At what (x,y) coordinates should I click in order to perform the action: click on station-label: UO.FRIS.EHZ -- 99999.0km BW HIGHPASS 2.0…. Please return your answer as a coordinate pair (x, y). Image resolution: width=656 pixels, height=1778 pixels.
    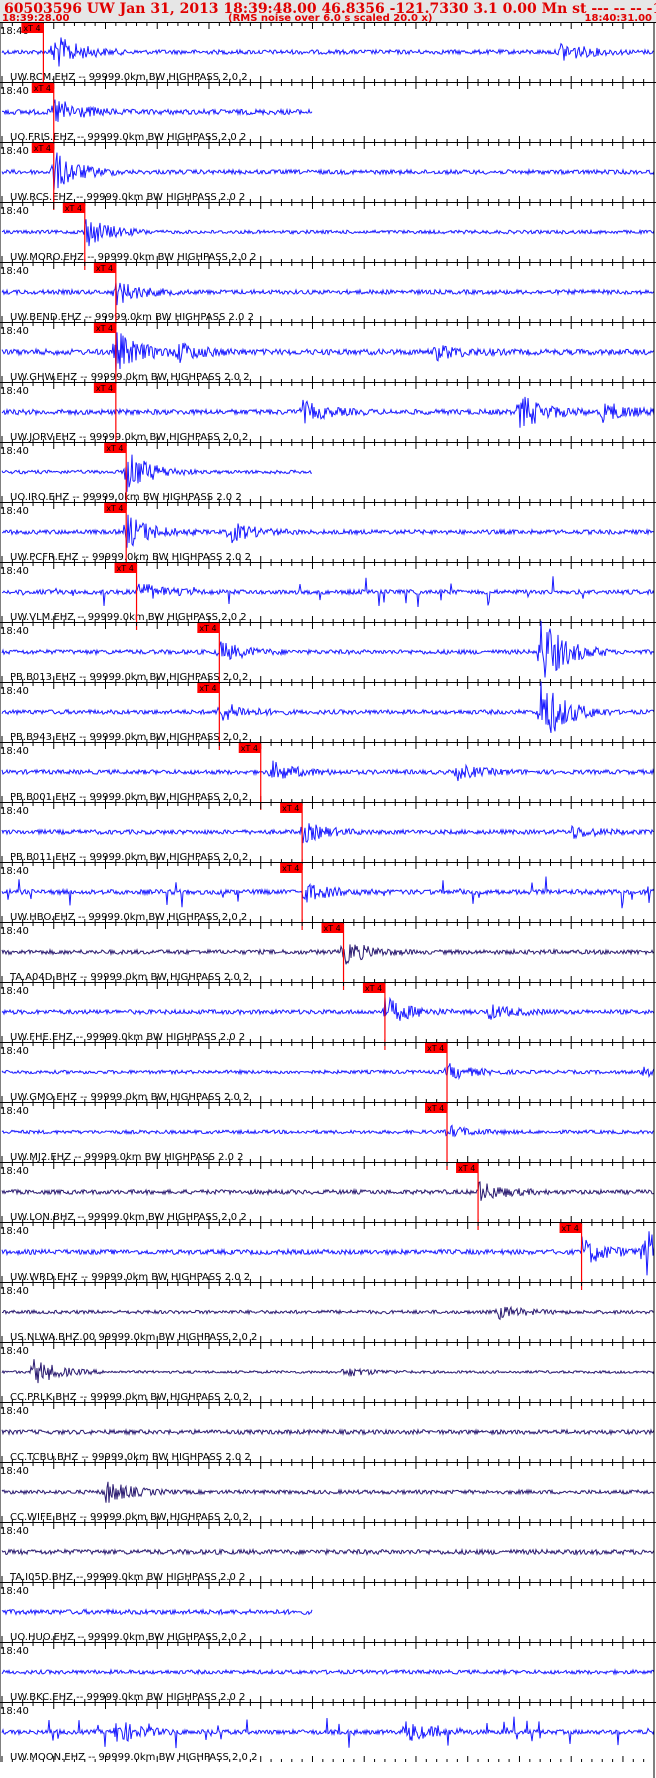
    Looking at the image, I should click on (128, 137).